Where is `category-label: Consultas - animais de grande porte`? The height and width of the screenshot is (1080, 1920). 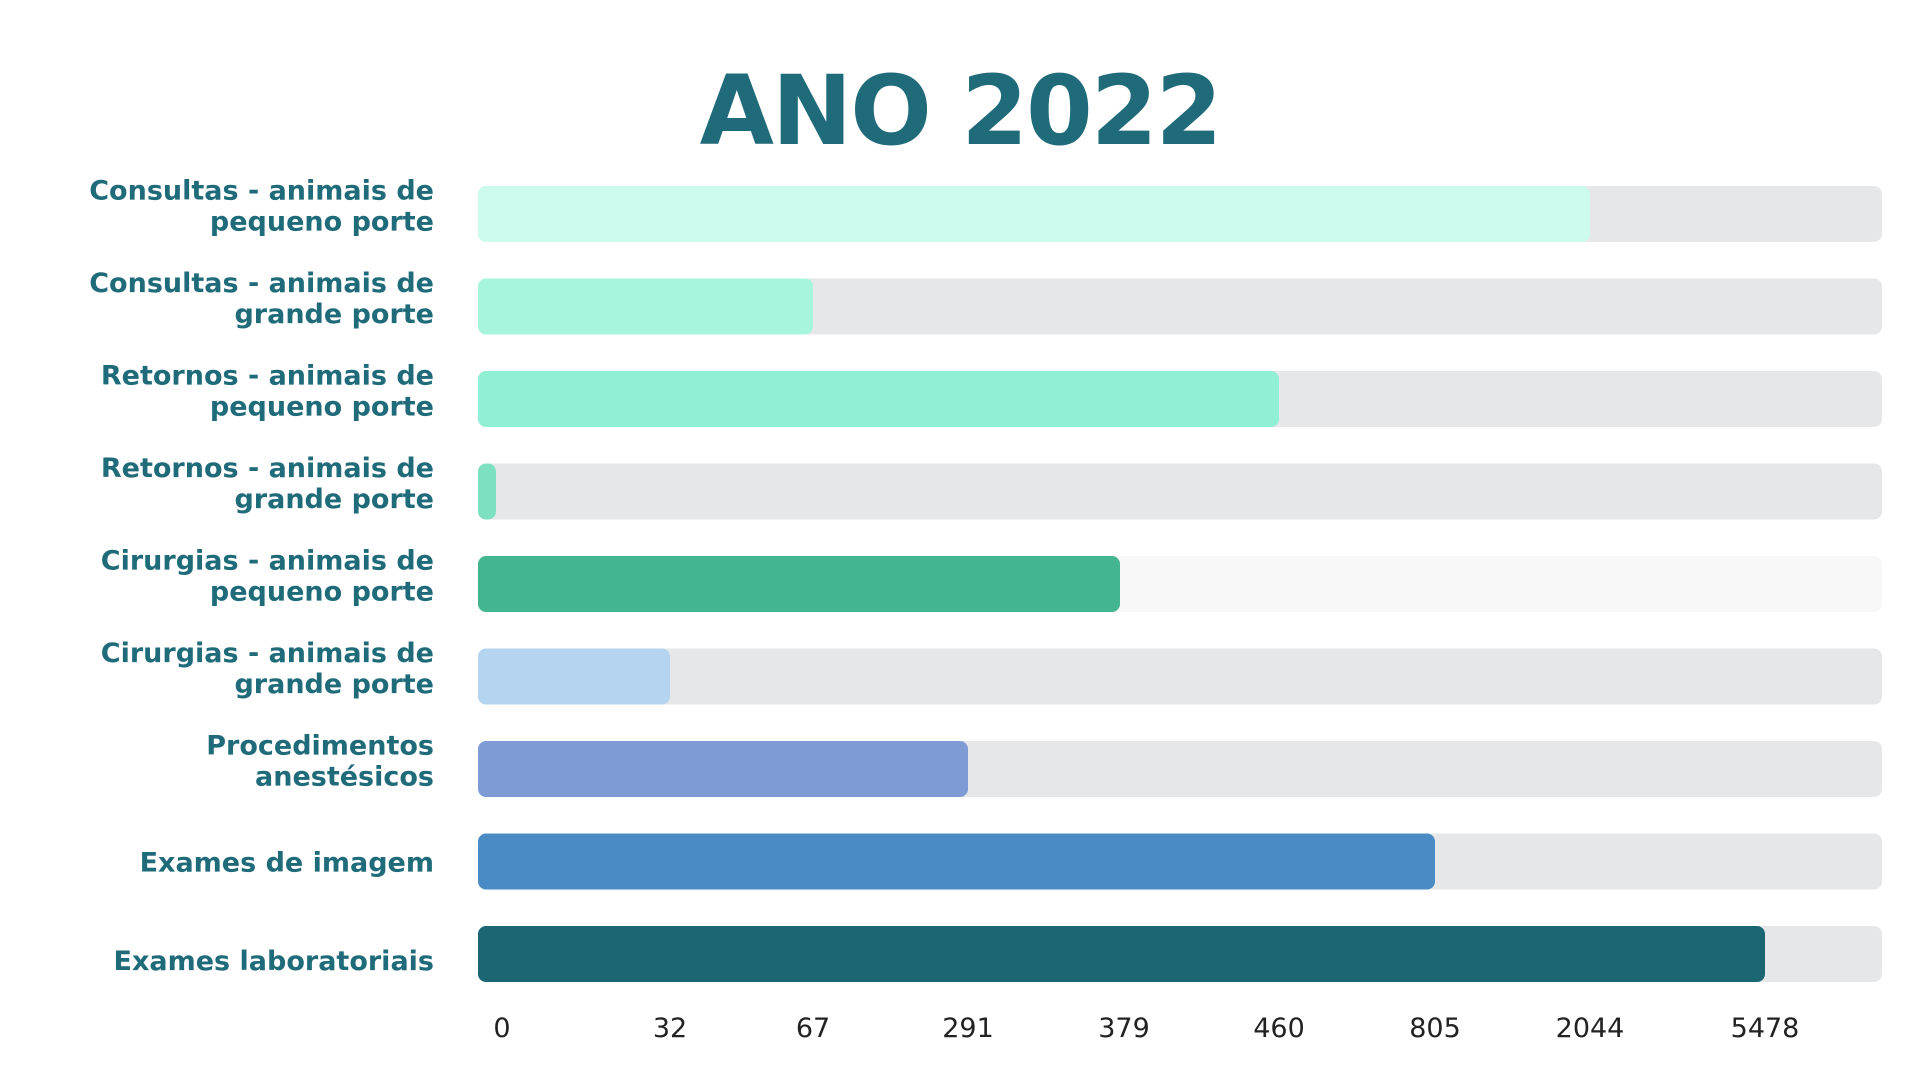
category-label: Consultas - animais de grande porte is located at coordinates (261, 299).